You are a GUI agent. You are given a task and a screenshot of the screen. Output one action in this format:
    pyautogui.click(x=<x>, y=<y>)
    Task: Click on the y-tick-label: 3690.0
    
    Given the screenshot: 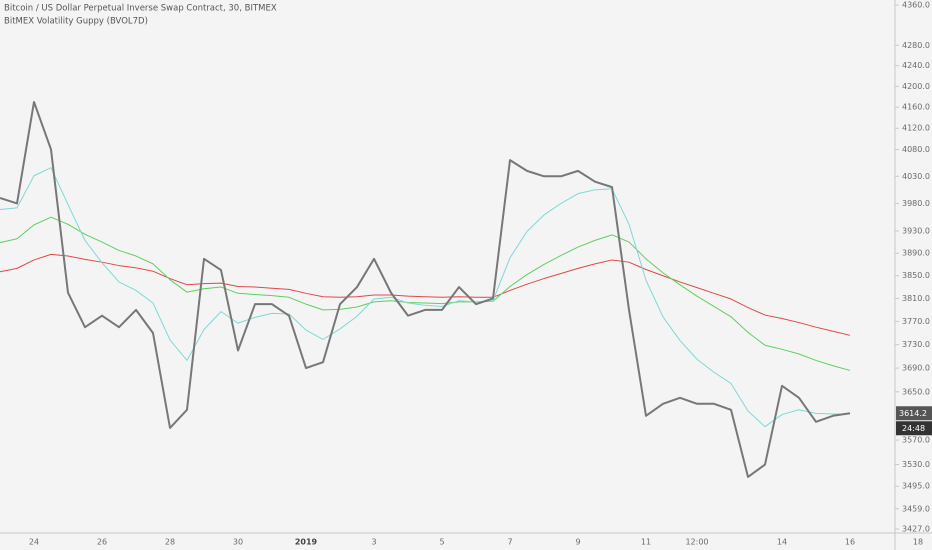 What is the action you would take?
    pyautogui.click(x=916, y=368)
    